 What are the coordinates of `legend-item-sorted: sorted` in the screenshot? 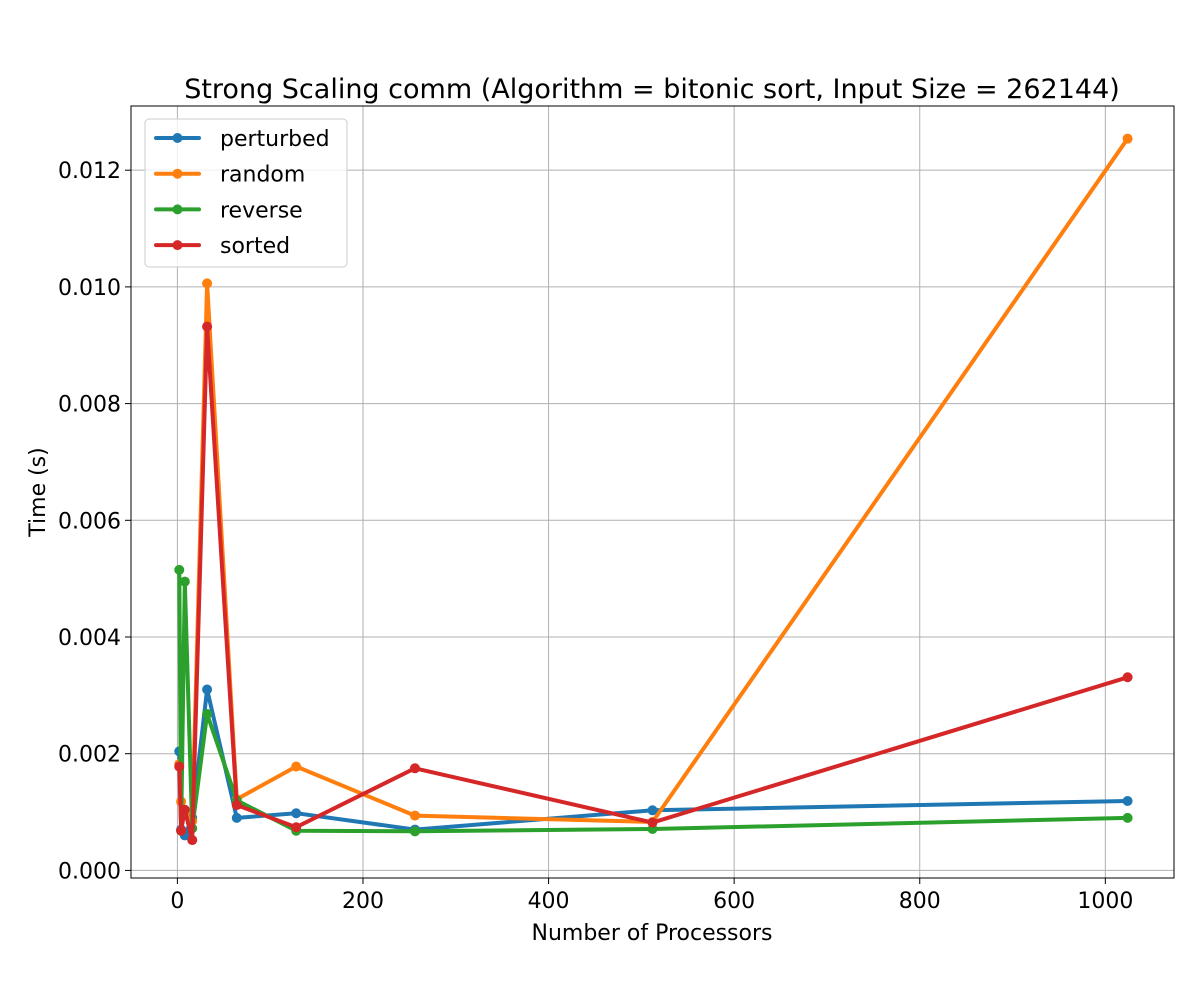 It's located at (222, 246).